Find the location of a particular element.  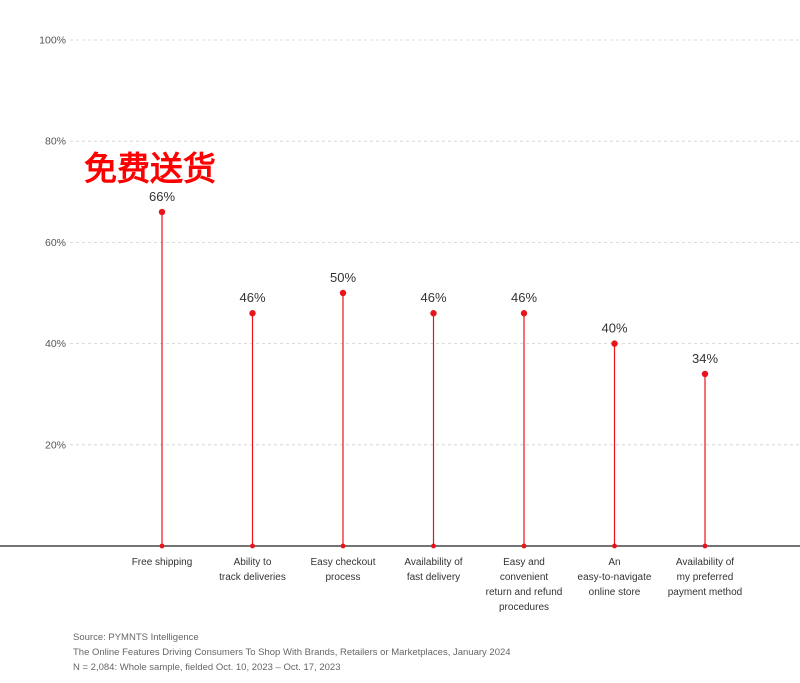

y-axis-tick-labels: 20% 40% 60% 80% 100% is located at coordinates (52, 243).